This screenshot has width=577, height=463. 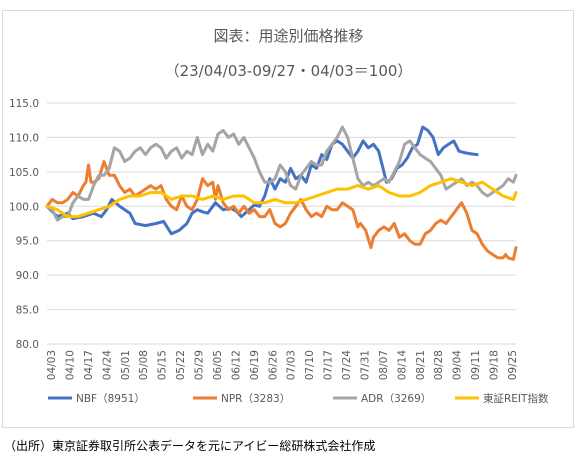 What do you see at coordinates (495, 365) in the screenshot?
I see `x-tick-label: 09/18` at bounding box center [495, 365].